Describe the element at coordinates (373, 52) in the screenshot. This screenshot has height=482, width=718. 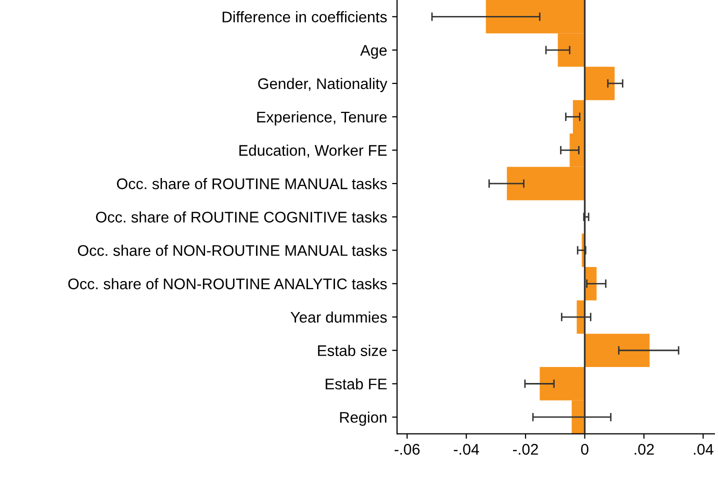
I see `y-tick-label: Age` at that location.